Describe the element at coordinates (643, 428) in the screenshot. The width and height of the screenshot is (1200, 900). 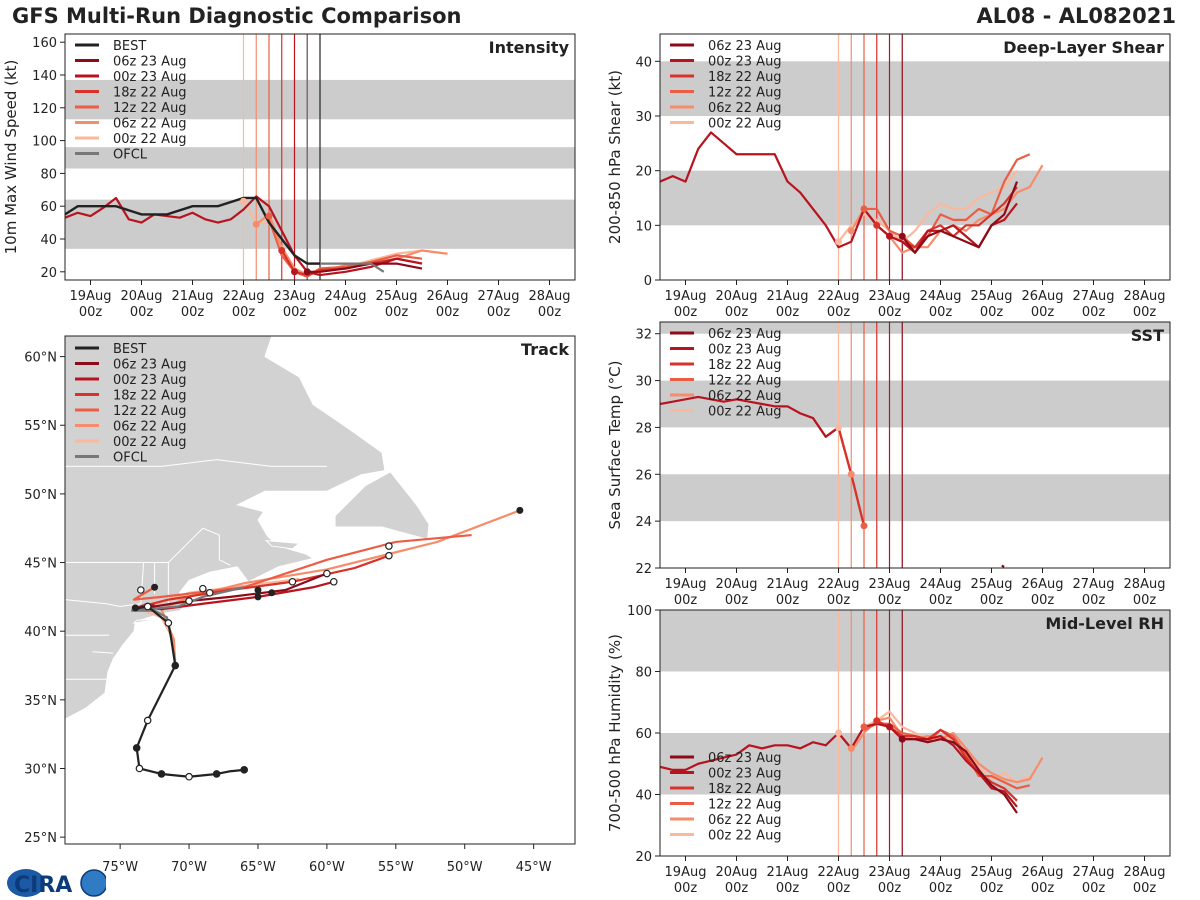
I see `y-tick-label: 28` at that location.